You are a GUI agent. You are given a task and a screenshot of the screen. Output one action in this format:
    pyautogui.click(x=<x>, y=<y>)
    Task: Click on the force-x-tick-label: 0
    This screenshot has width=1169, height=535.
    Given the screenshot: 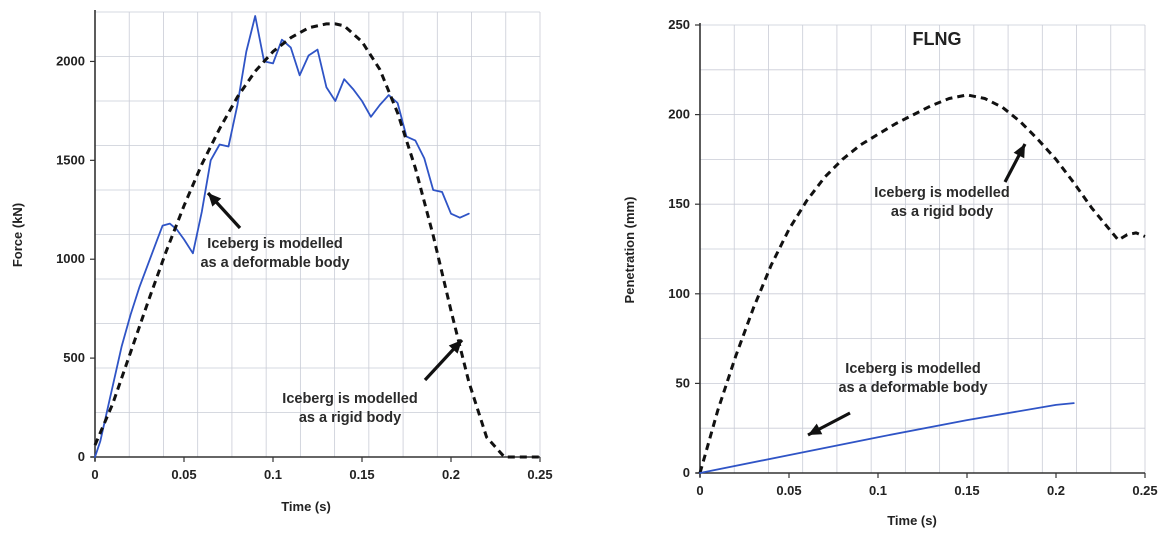 What is the action you would take?
    pyautogui.click(x=94, y=474)
    